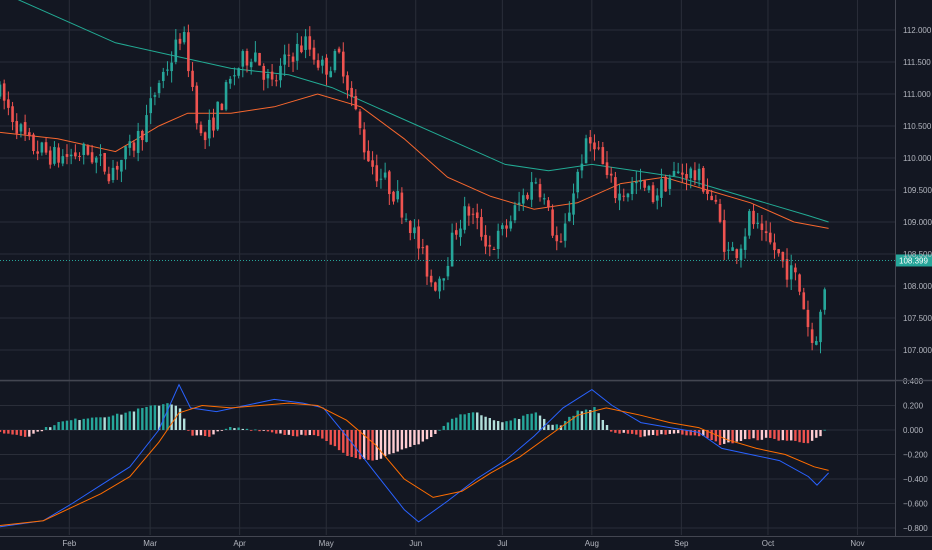 This screenshot has width=932, height=550. Describe the element at coordinates (917, 318) in the screenshot. I see `price-tick-label: 107.500` at that location.